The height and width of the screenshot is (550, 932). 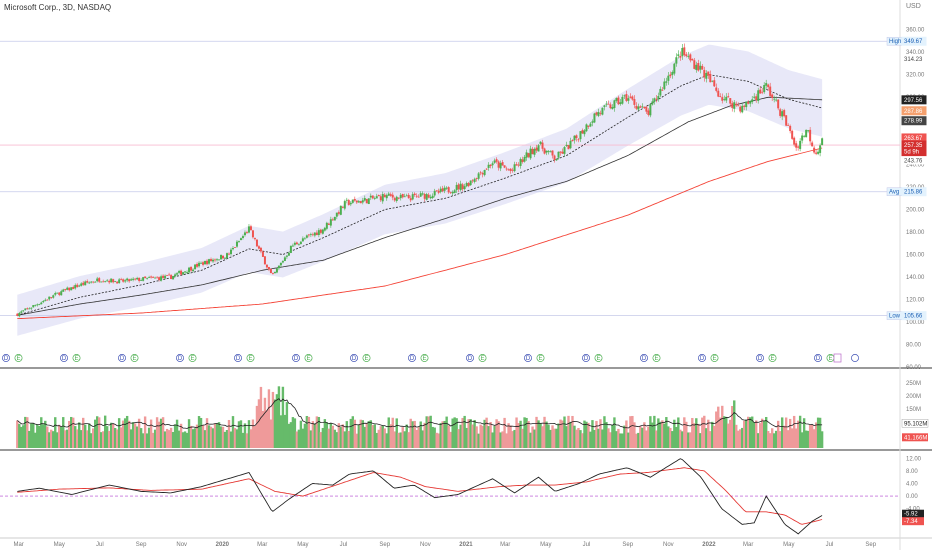 I want to click on price-tag-label: 287.86, so click(x=913, y=112).